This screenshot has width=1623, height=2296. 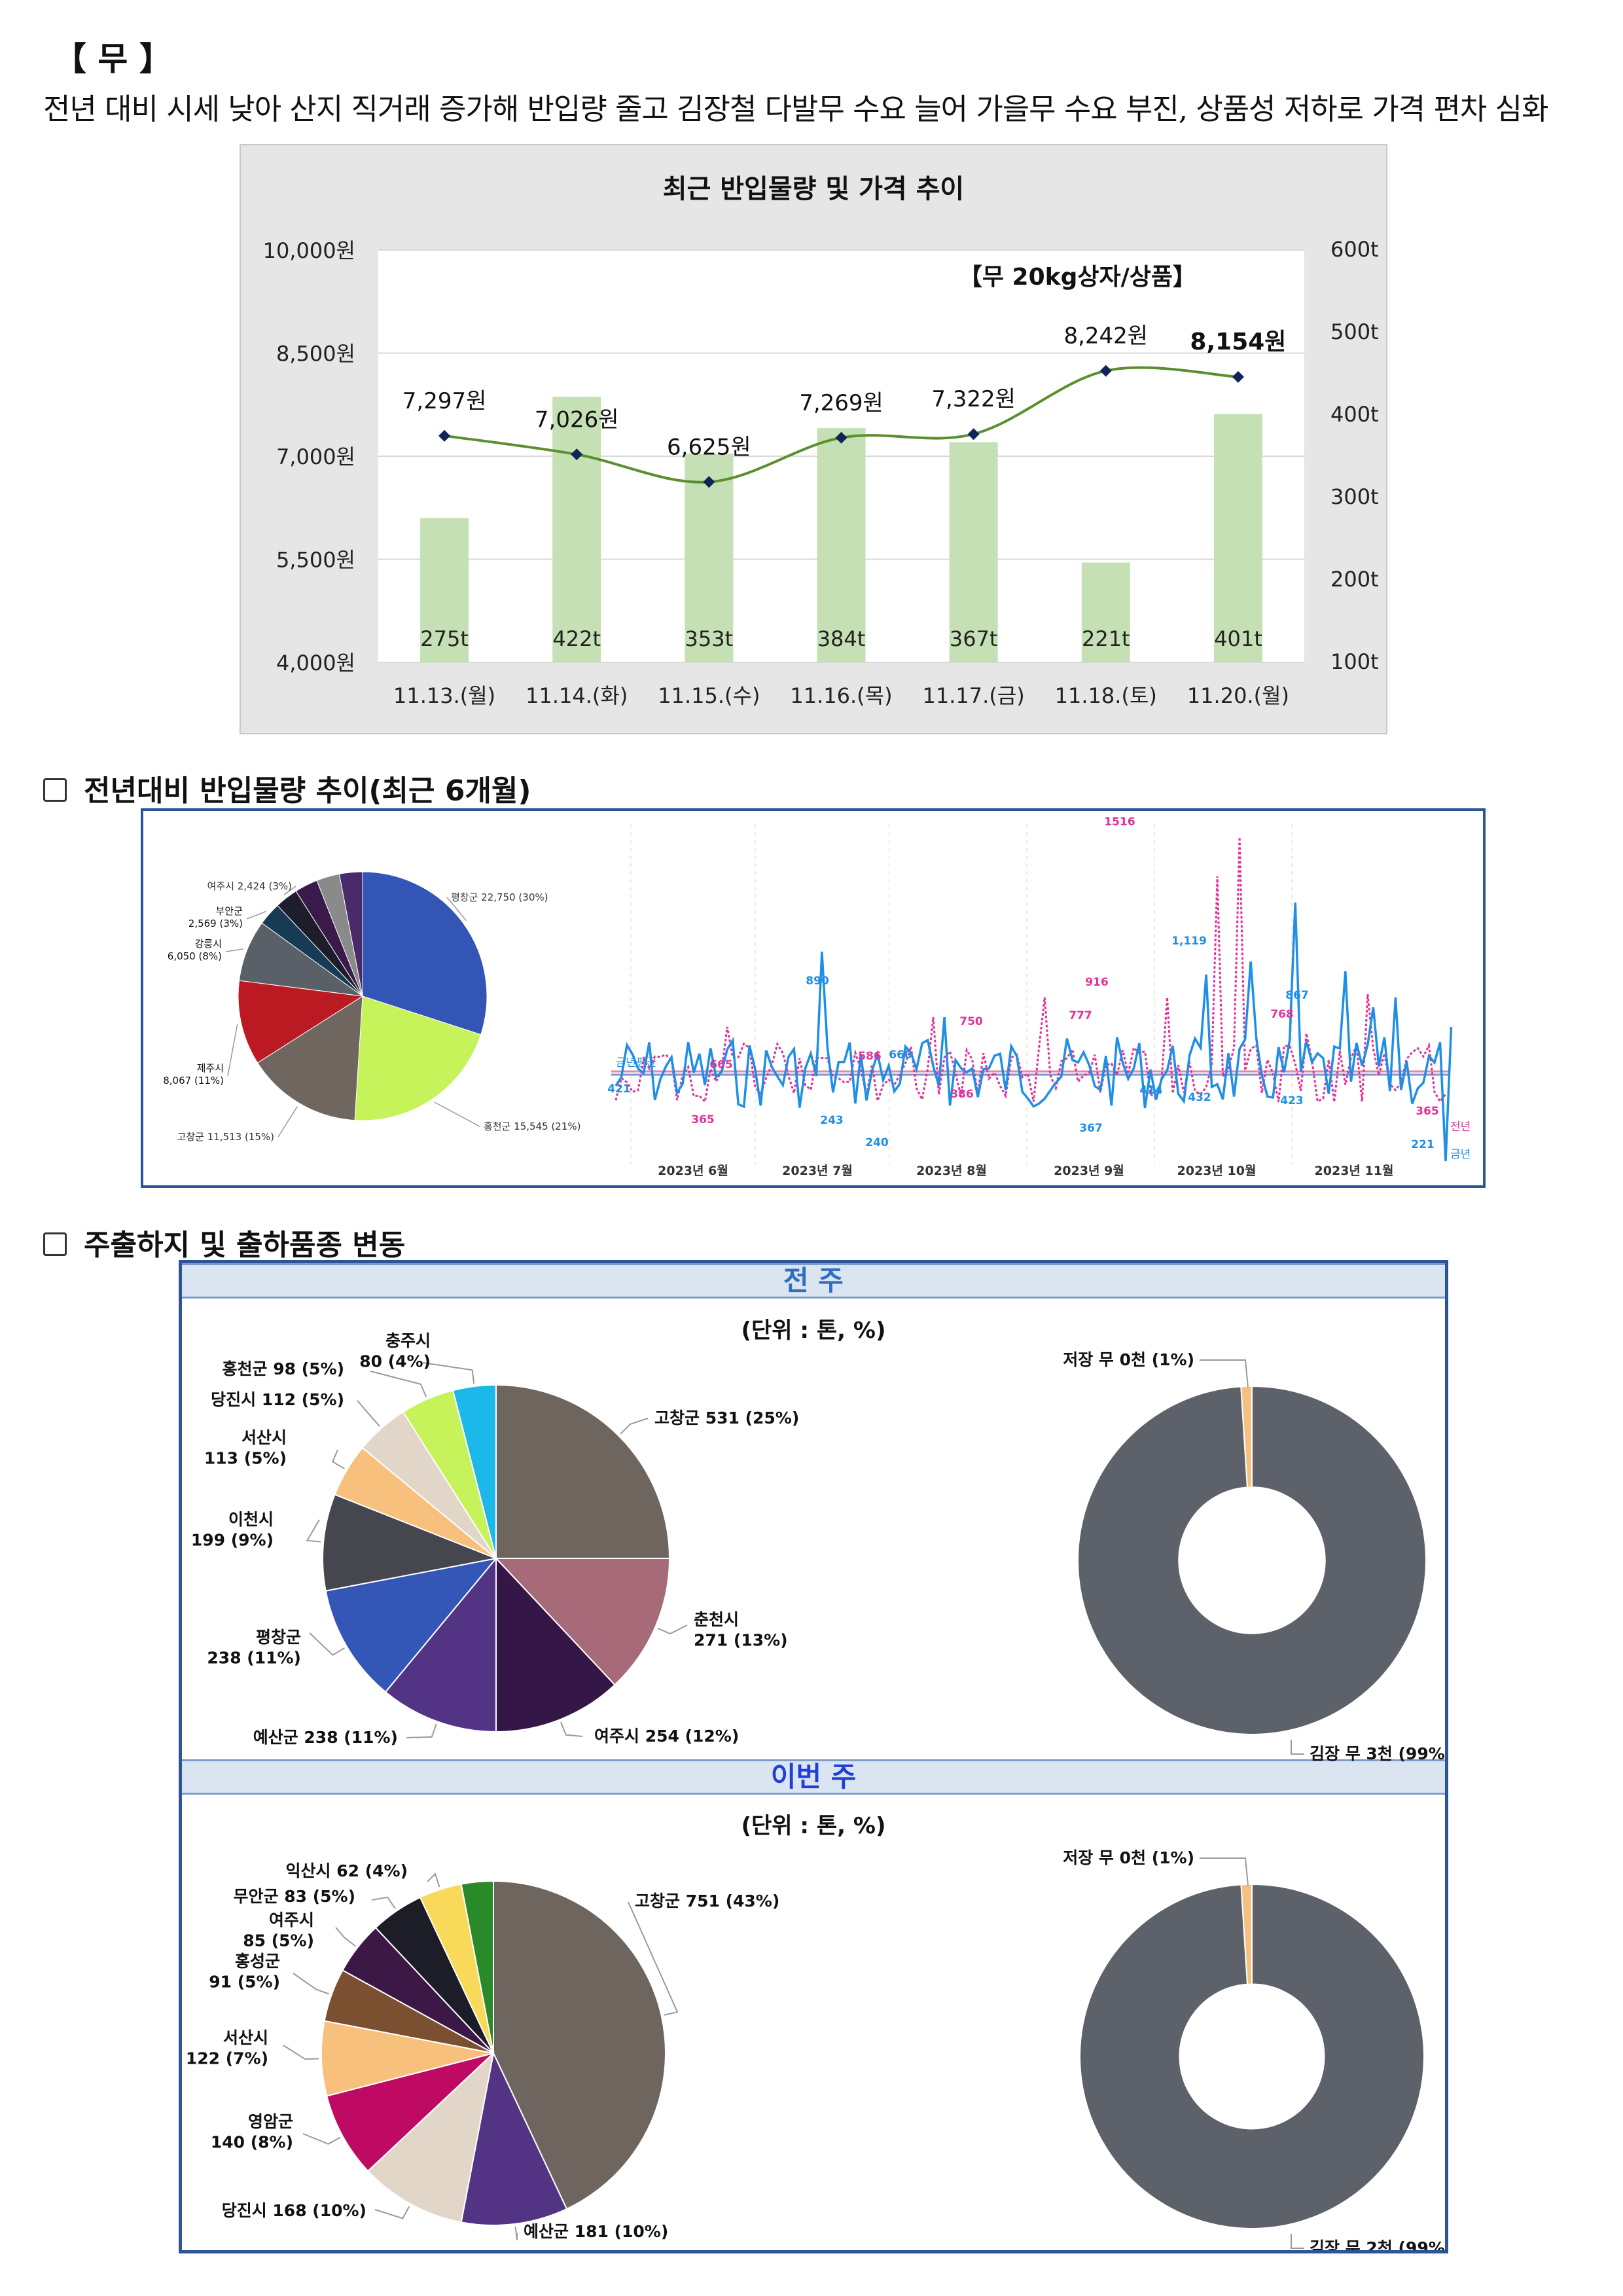 What do you see at coordinates (245, 1245) in the screenshot?
I see `origin-variety-heading-text: 주출하지 및 출하품종 변동` at bounding box center [245, 1245].